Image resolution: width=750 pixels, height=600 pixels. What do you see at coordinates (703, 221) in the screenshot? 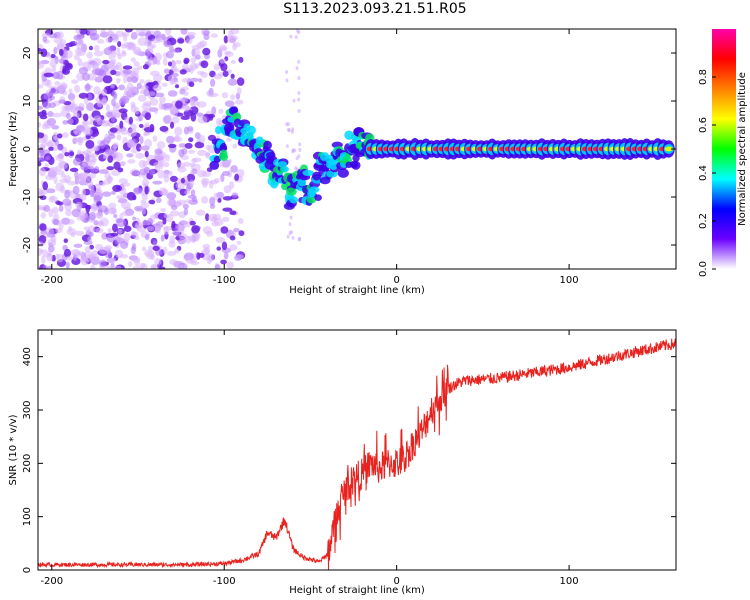
I see `colorbar-tick-label: 0.2` at bounding box center [703, 221].